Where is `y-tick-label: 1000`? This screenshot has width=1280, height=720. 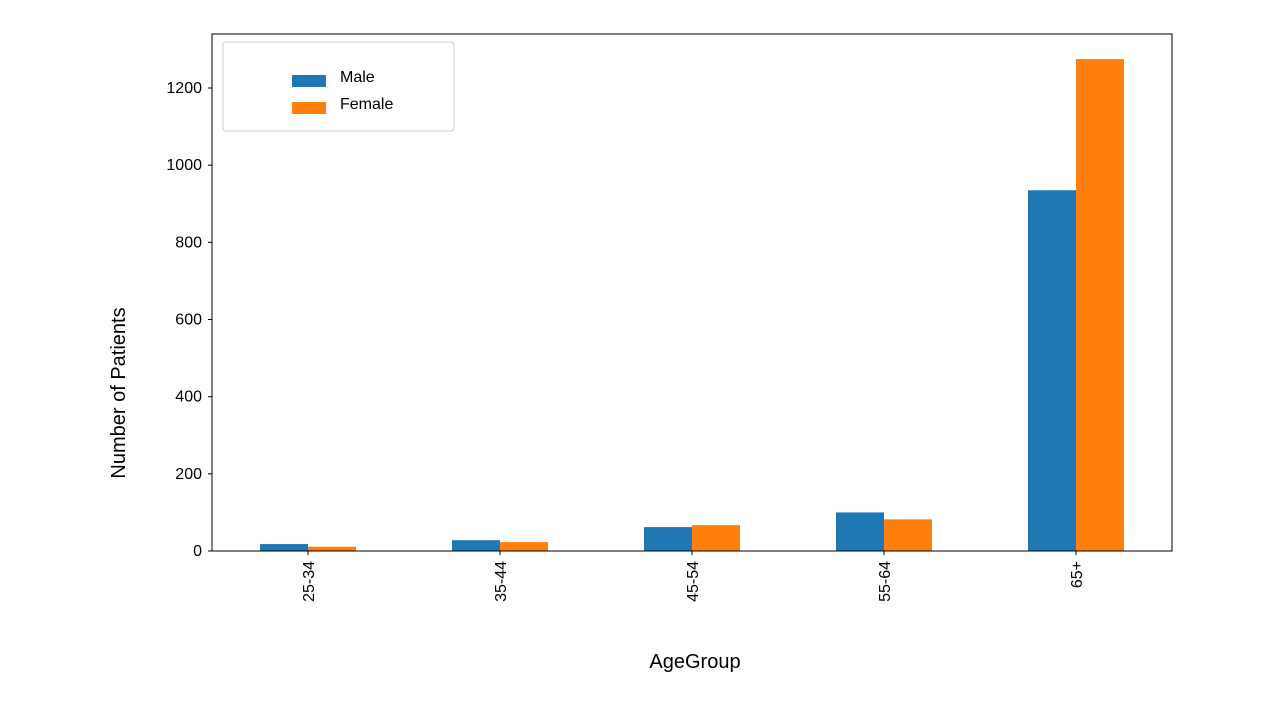 y-tick-label: 1000 is located at coordinates (184, 165).